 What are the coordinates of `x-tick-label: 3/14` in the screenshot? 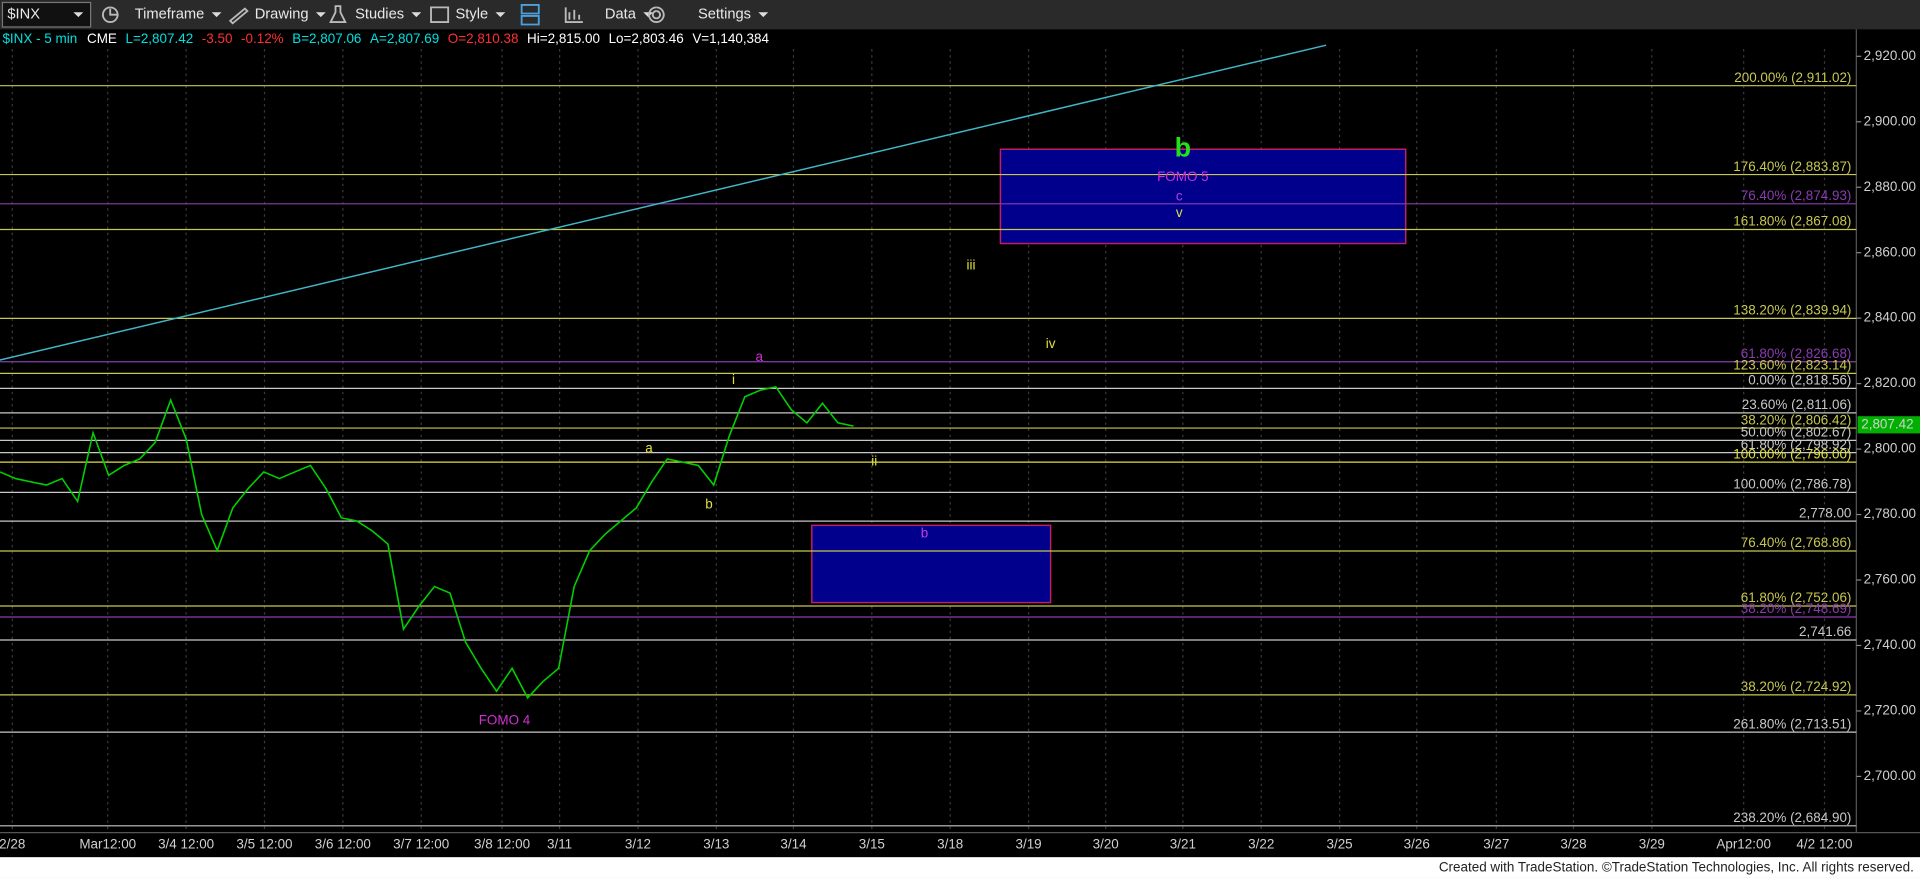 It's located at (793, 843).